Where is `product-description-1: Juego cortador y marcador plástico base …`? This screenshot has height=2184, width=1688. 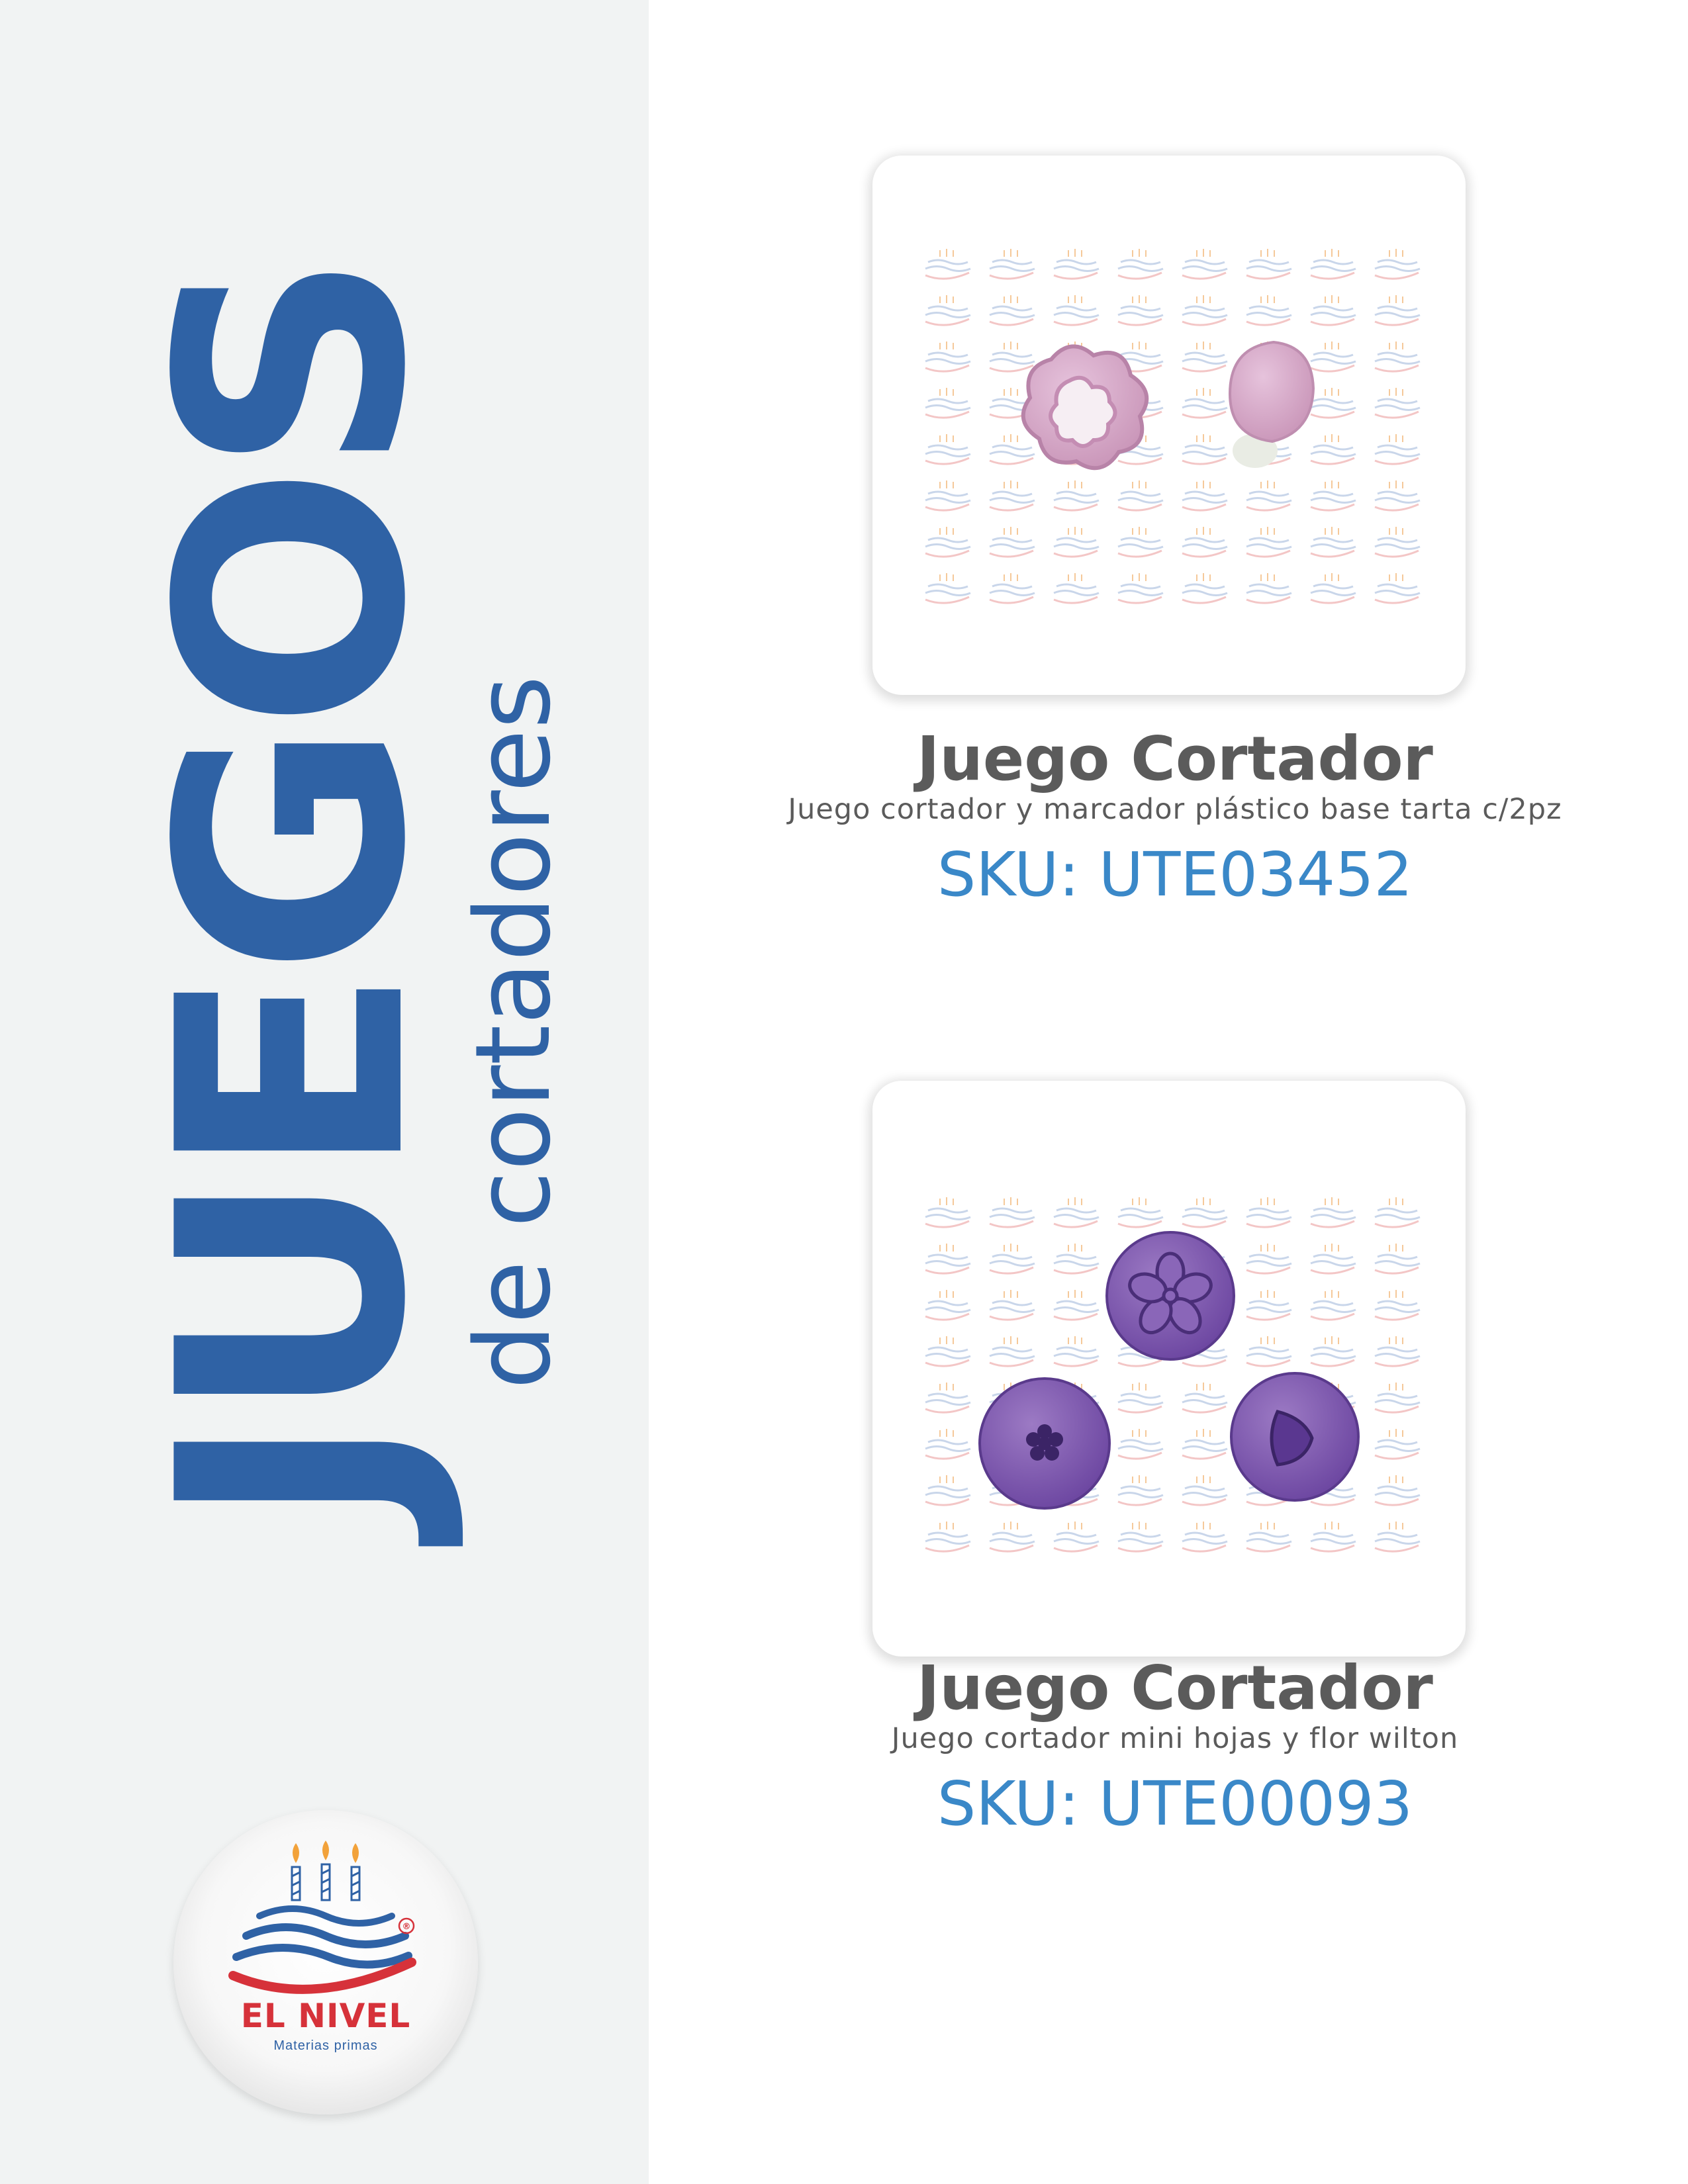
product-description-1: Juego cortador y marcador plástico base … is located at coordinates (1175, 809).